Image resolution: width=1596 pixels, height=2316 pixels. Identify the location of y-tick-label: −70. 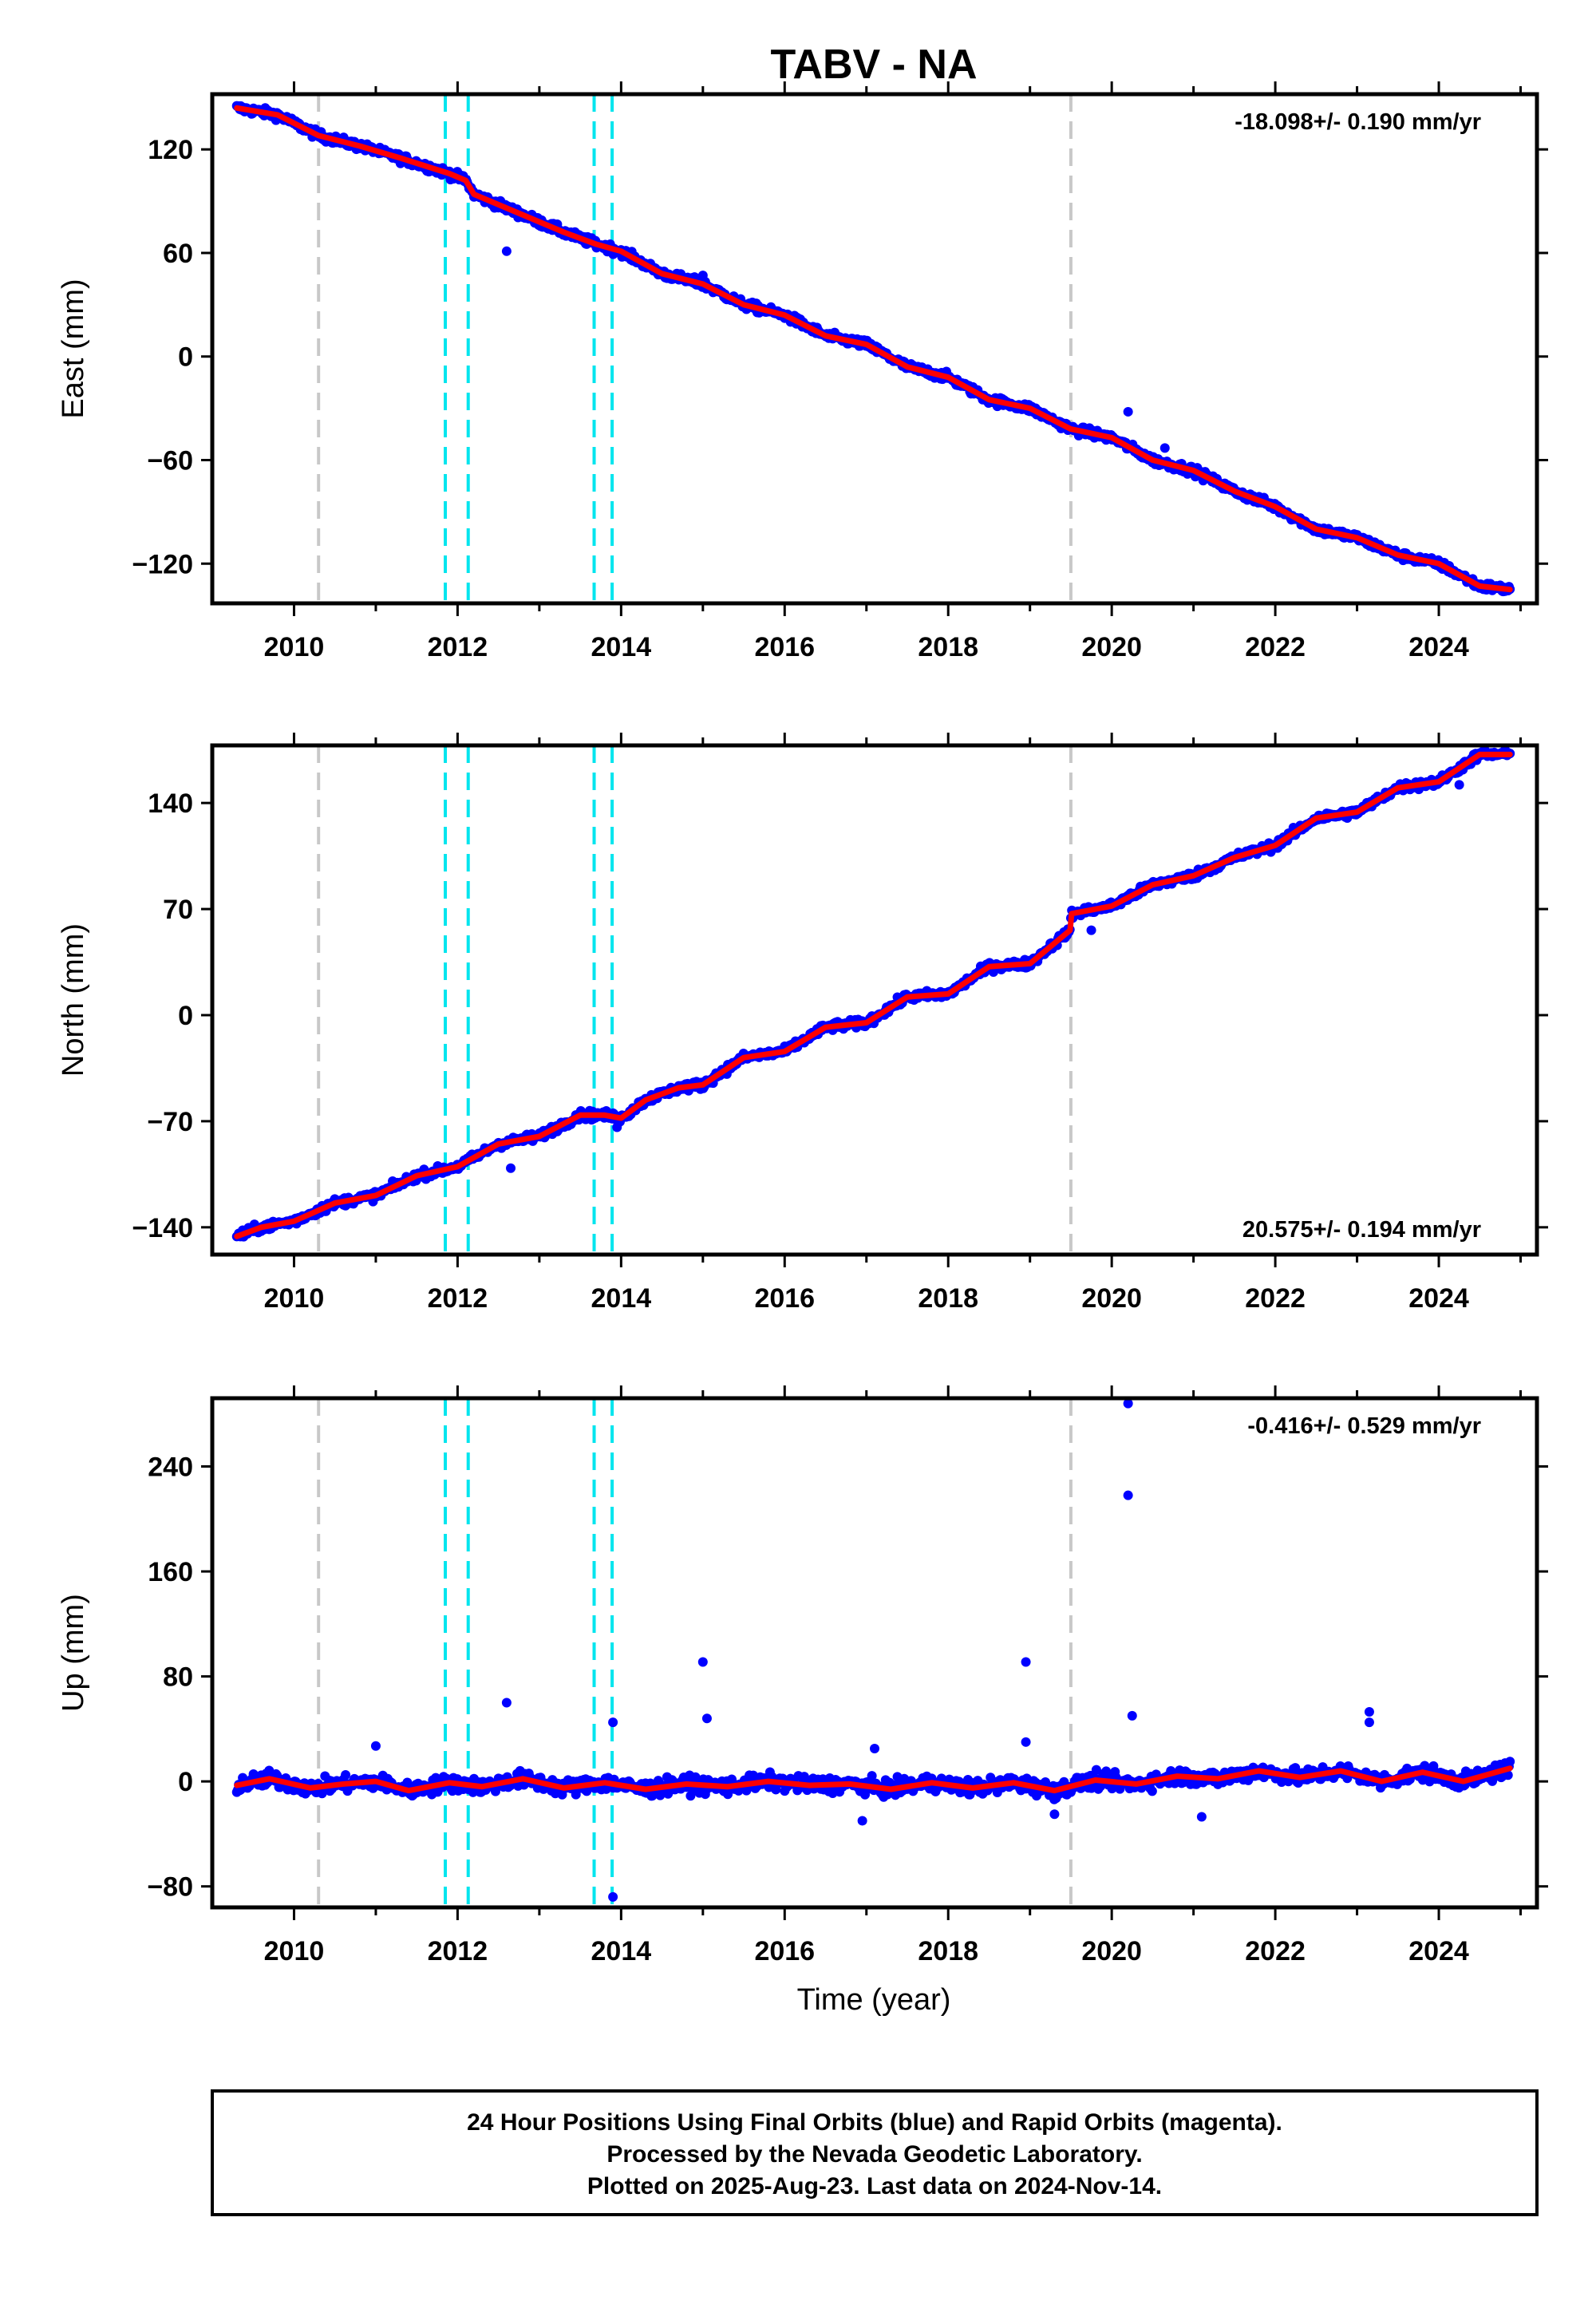
(170, 1122).